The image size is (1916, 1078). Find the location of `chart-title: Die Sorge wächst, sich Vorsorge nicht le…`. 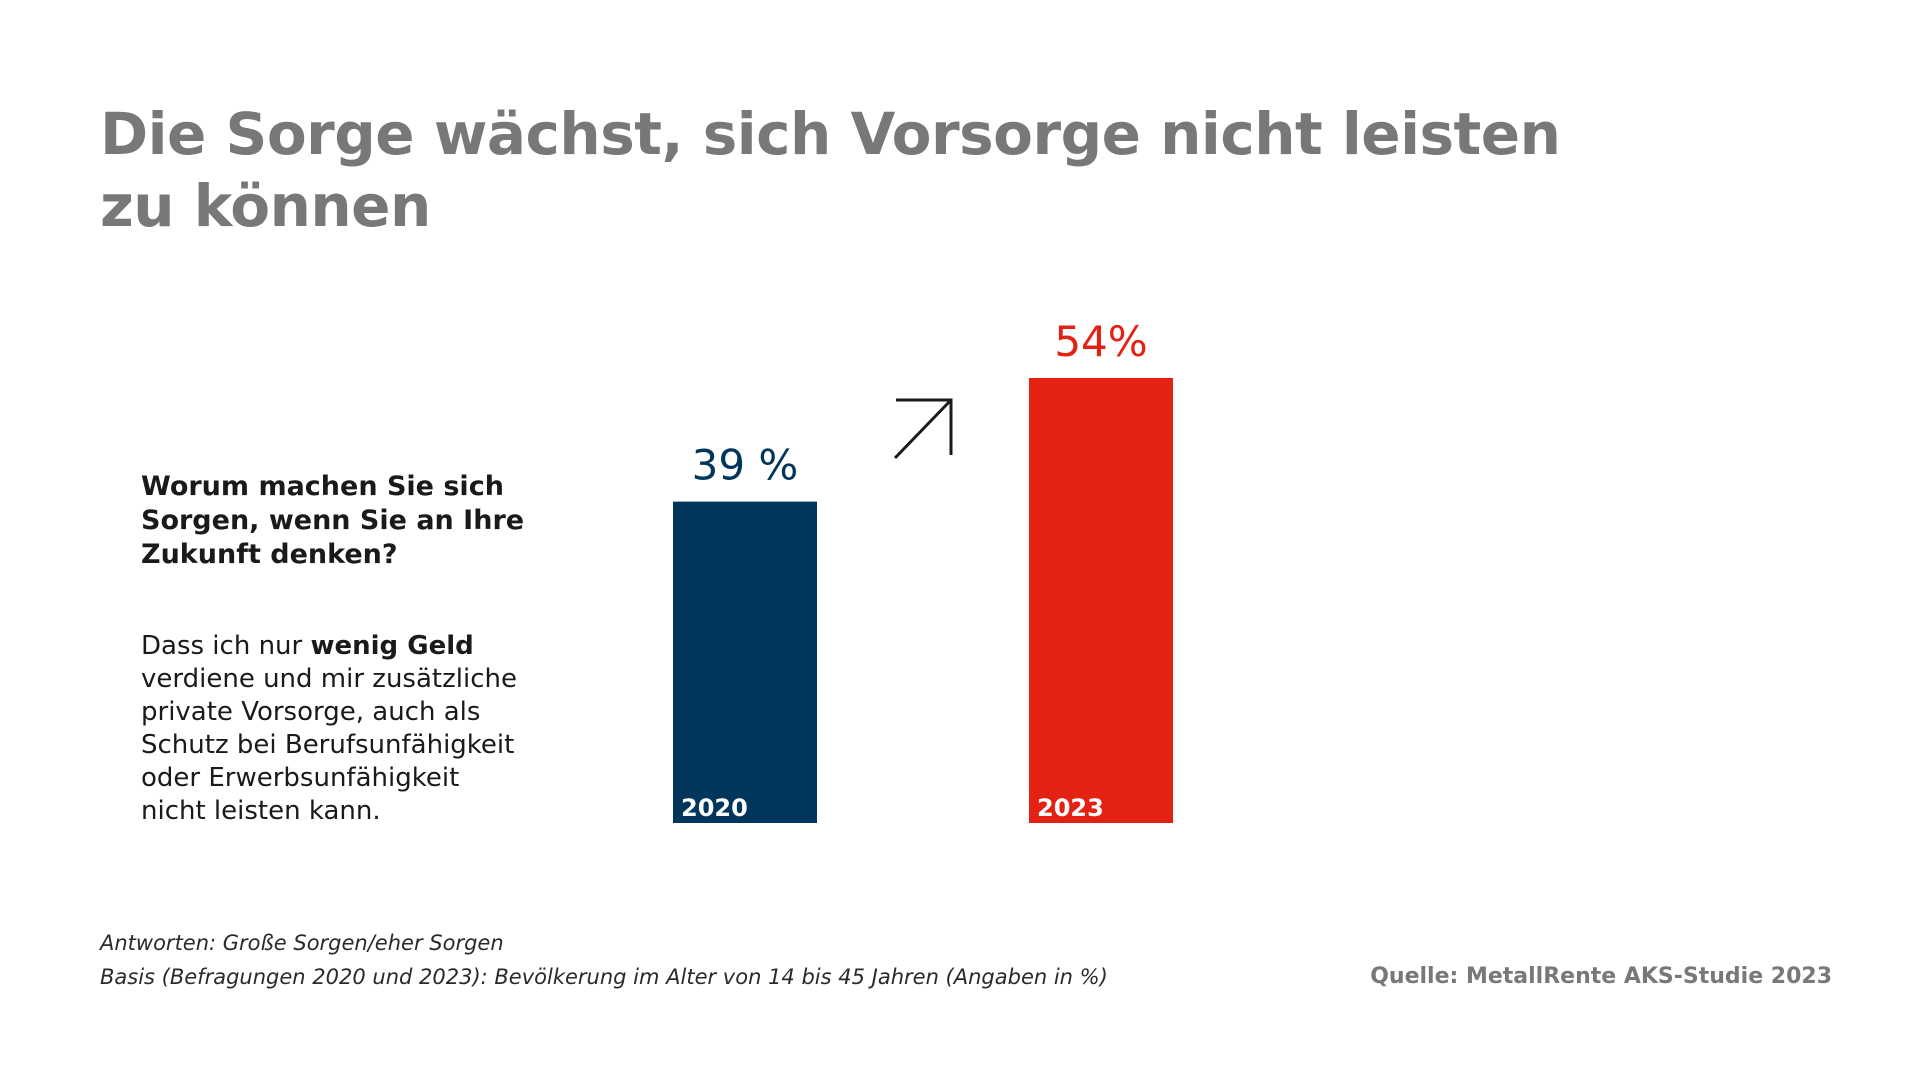

chart-title: Die Sorge wächst, sich Vorsorge nicht le… is located at coordinates (850, 170).